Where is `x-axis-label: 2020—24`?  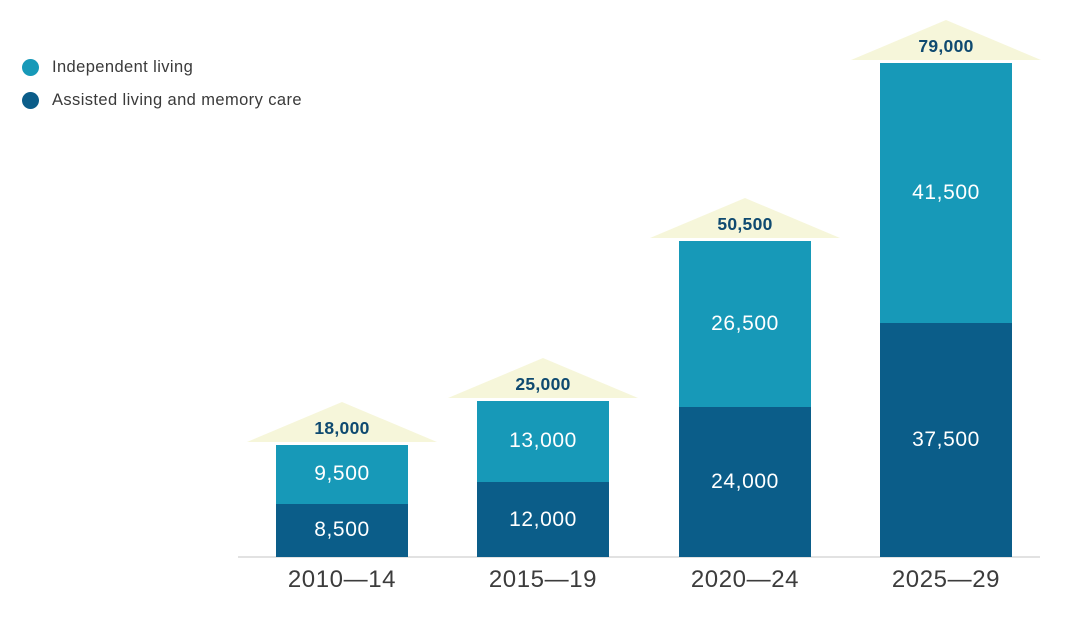 x-axis-label: 2020—24 is located at coordinates (745, 579).